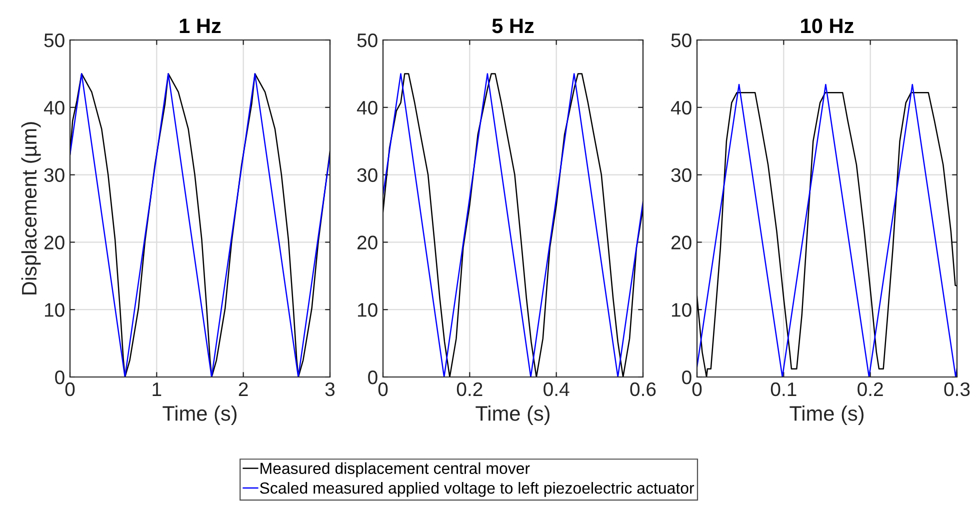  What do you see at coordinates (643, 389) in the screenshot?
I see `x-tick-label: 0.6` at bounding box center [643, 389].